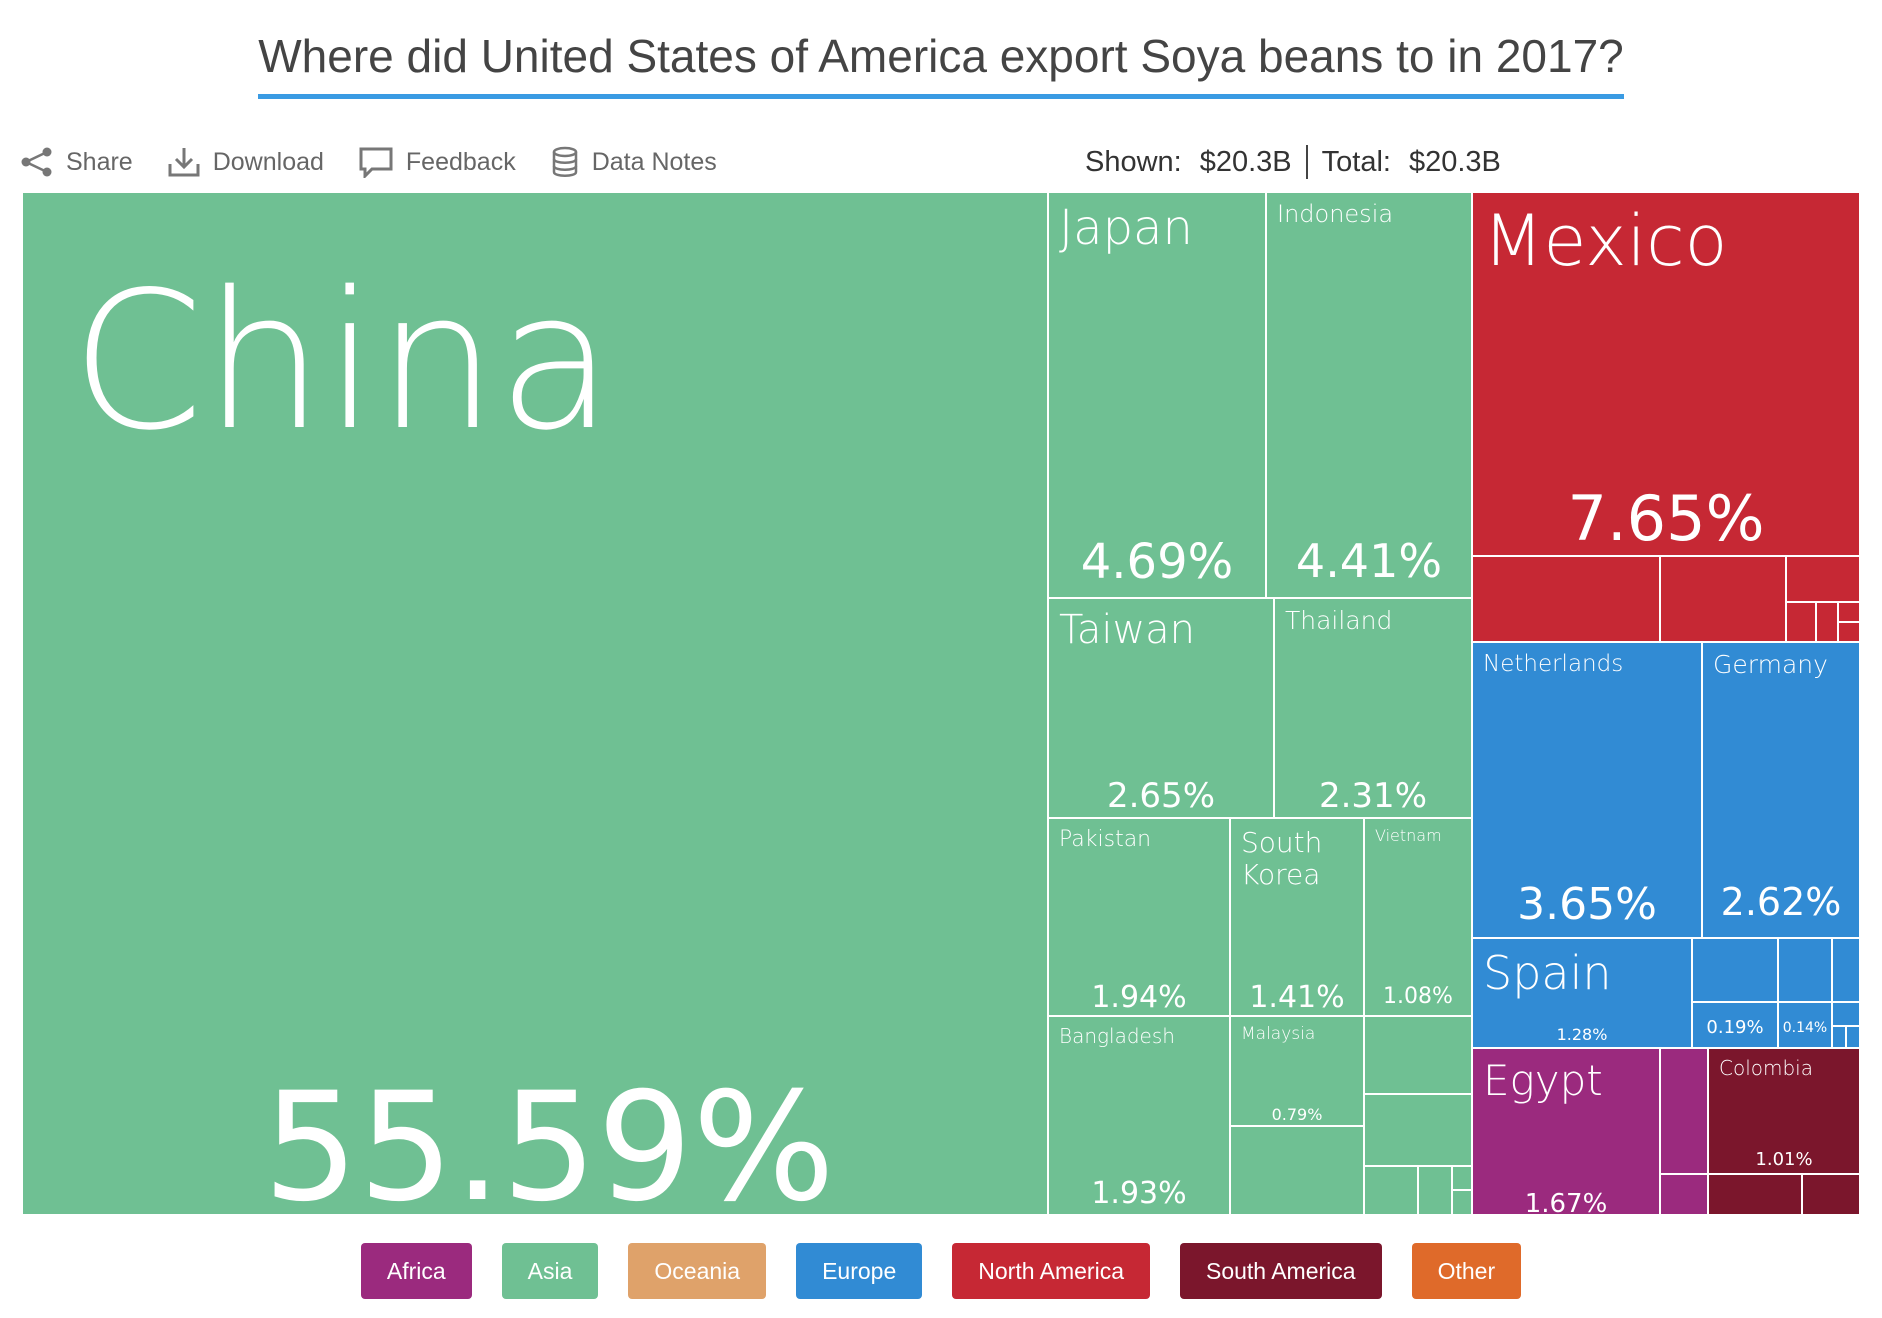 Image resolution: width=1882 pixels, height=1318 pixels. I want to click on tile-share-label: 1.28%, so click(1582, 1034).